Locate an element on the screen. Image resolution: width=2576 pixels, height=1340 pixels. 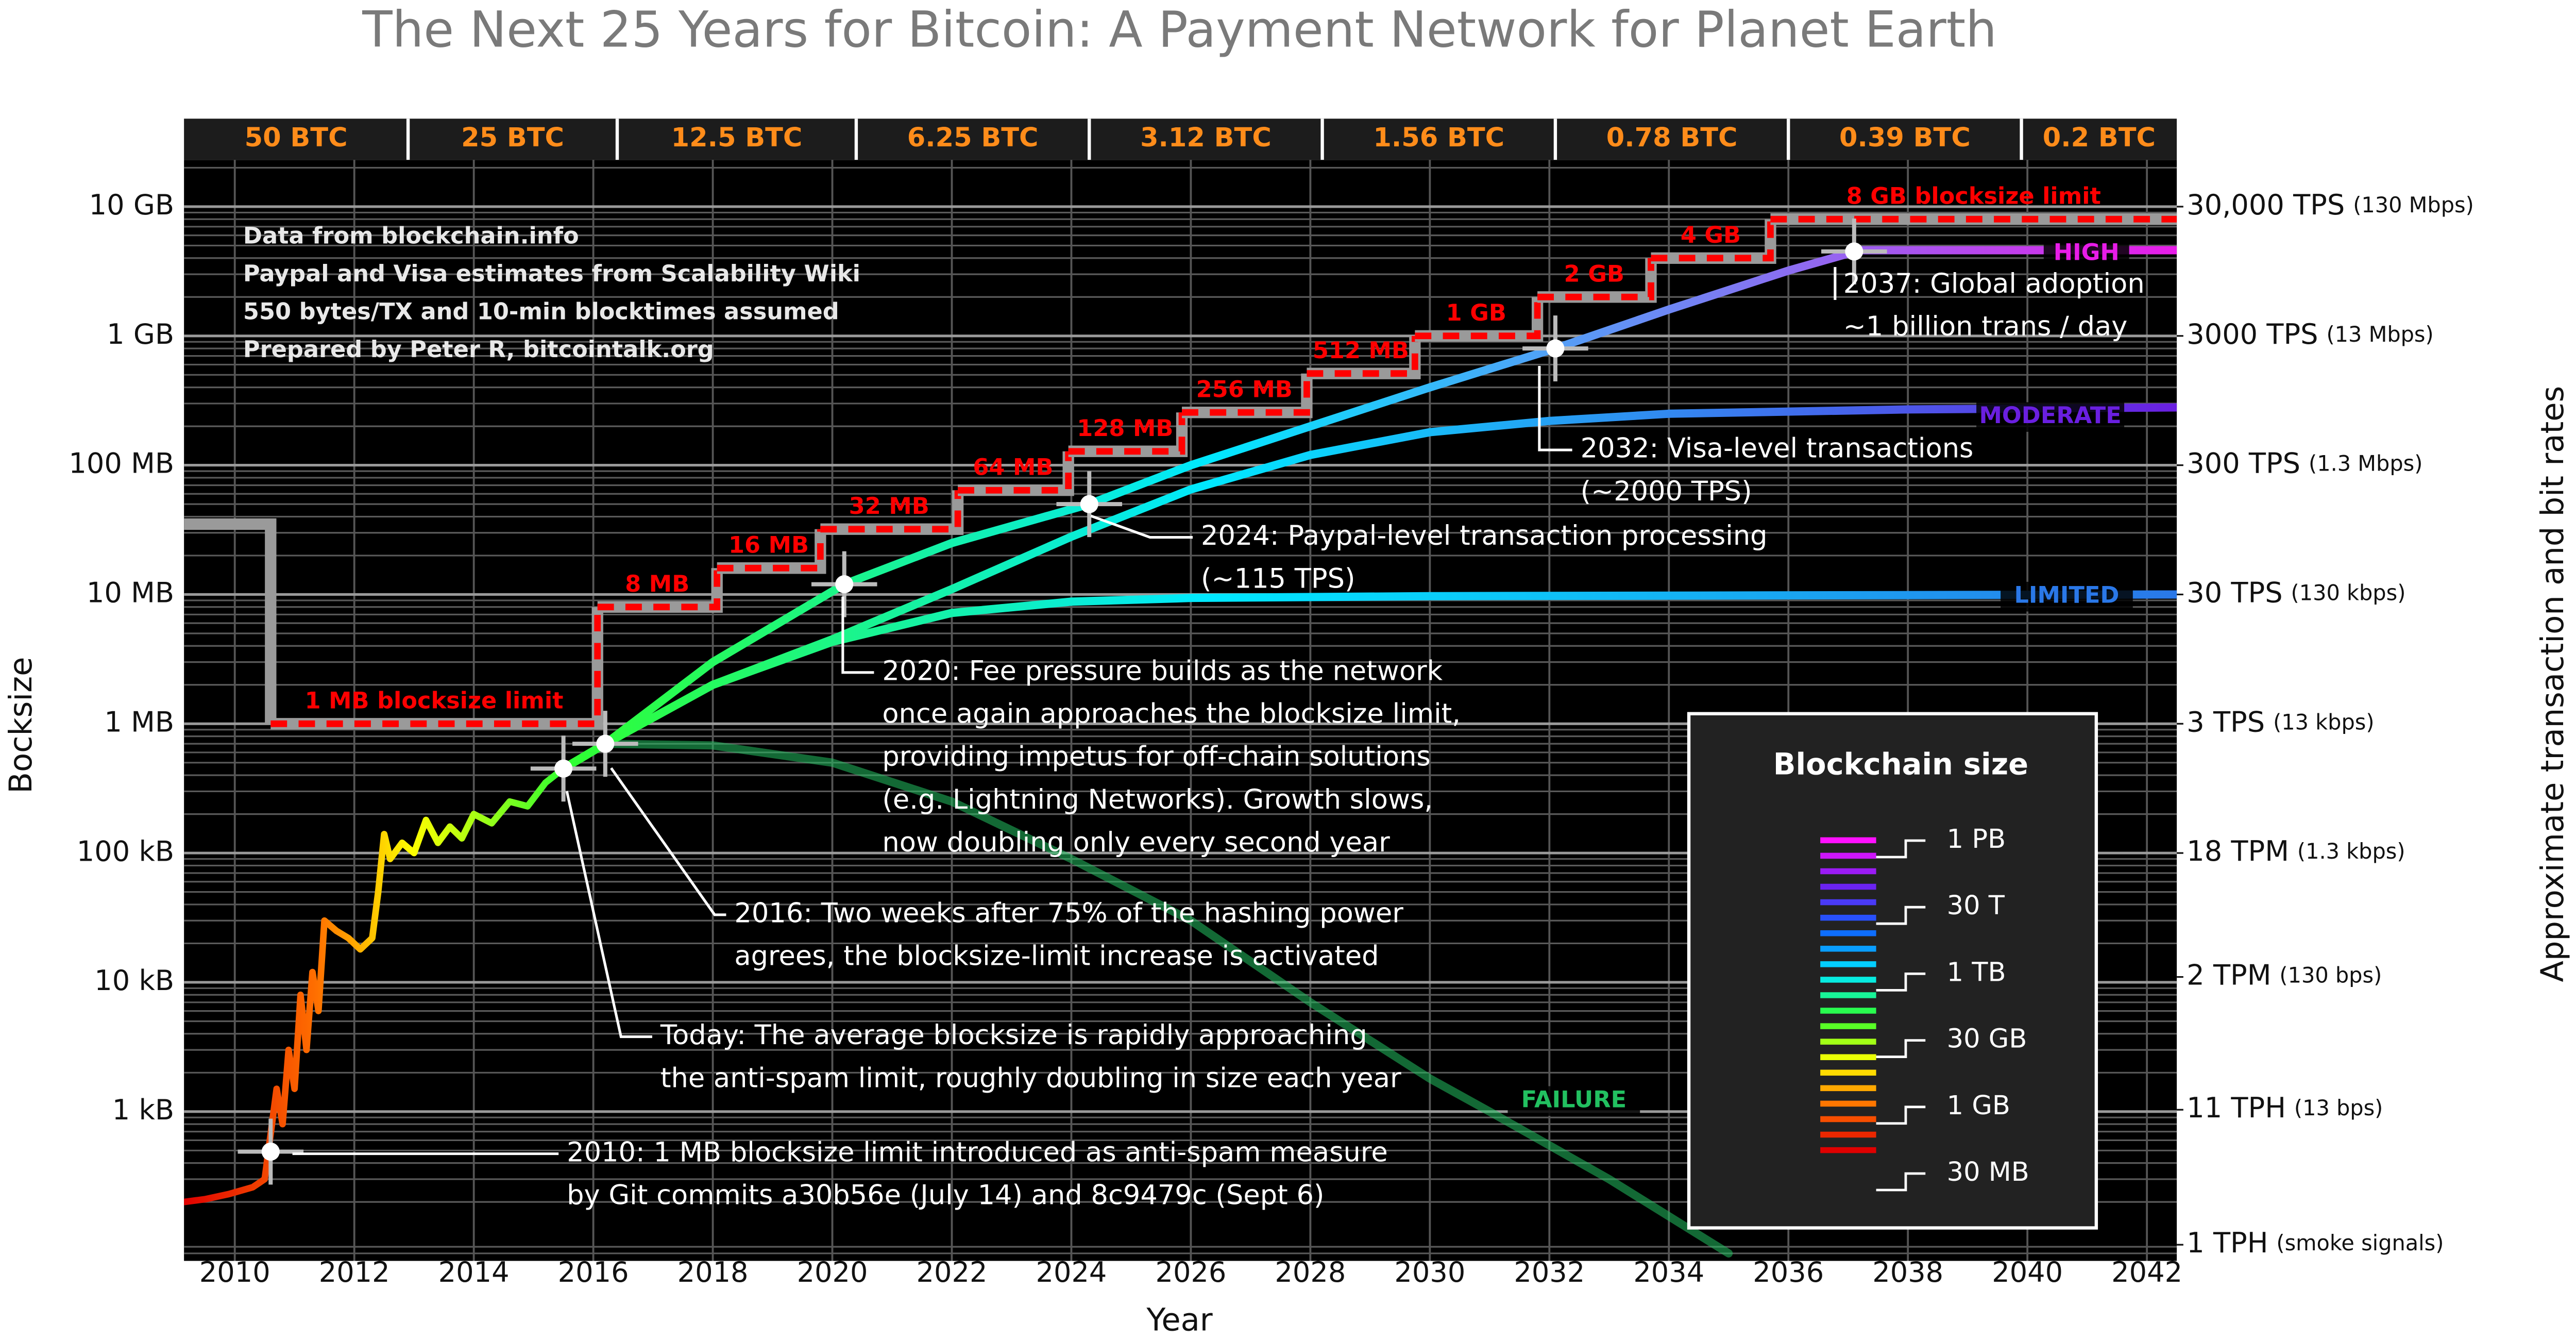
limit-label: 1 GB is located at coordinates (1476, 312).